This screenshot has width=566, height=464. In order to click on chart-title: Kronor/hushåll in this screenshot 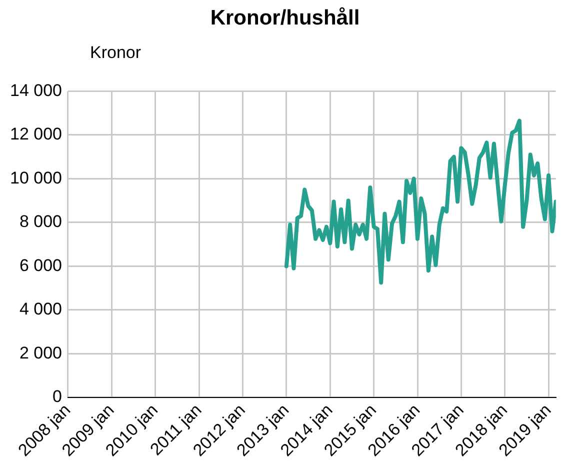, I will do `click(285, 18)`.